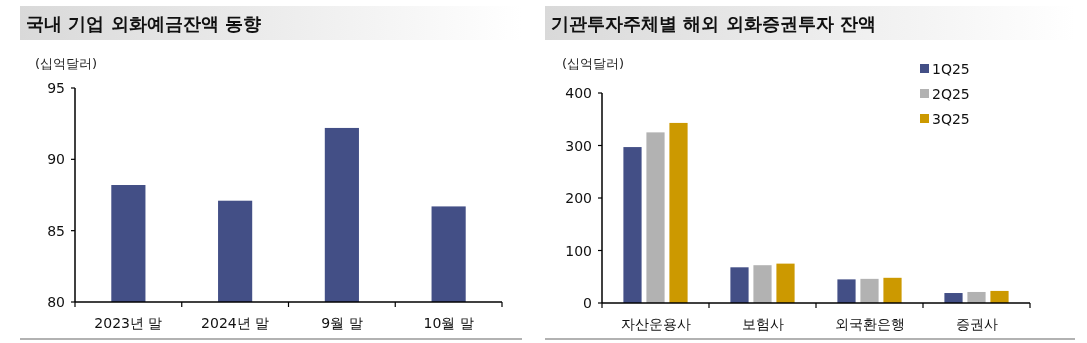 The width and height of the screenshot is (1087, 343). What do you see at coordinates (128, 323) in the screenshot?
I see `x-tick-label: 2023년 말` at bounding box center [128, 323].